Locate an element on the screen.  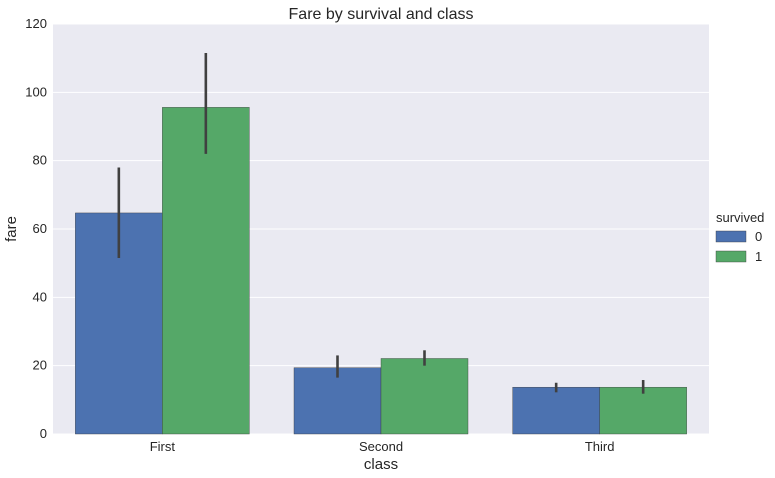
y-tick-labels: 0 20 40 60 80 100 120 is located at coordinates (36, 228).